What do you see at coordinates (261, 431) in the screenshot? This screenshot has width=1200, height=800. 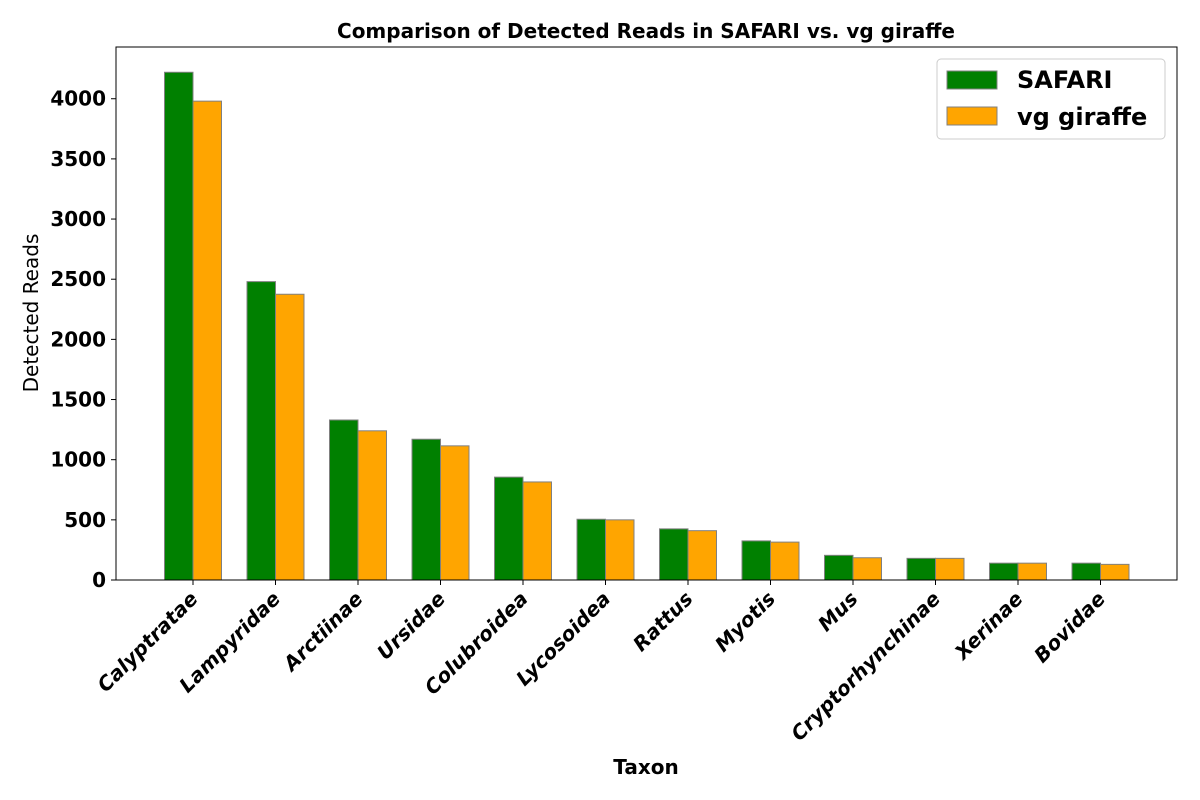 I see `bar-safari-lampyridae` at bounding box center [261, 431].